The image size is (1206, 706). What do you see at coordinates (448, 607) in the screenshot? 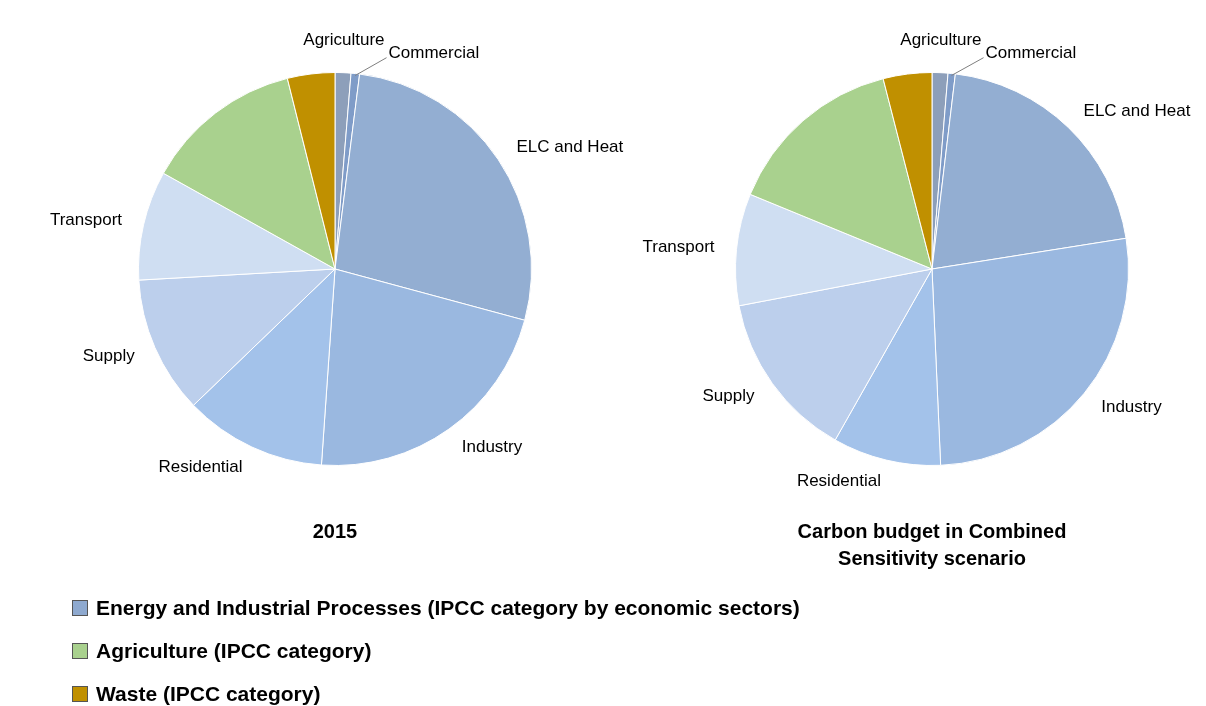
I see `category-label: Energy and Industrial Processes (IPCC category by economic sectors)` at bounding box center [448, 607].